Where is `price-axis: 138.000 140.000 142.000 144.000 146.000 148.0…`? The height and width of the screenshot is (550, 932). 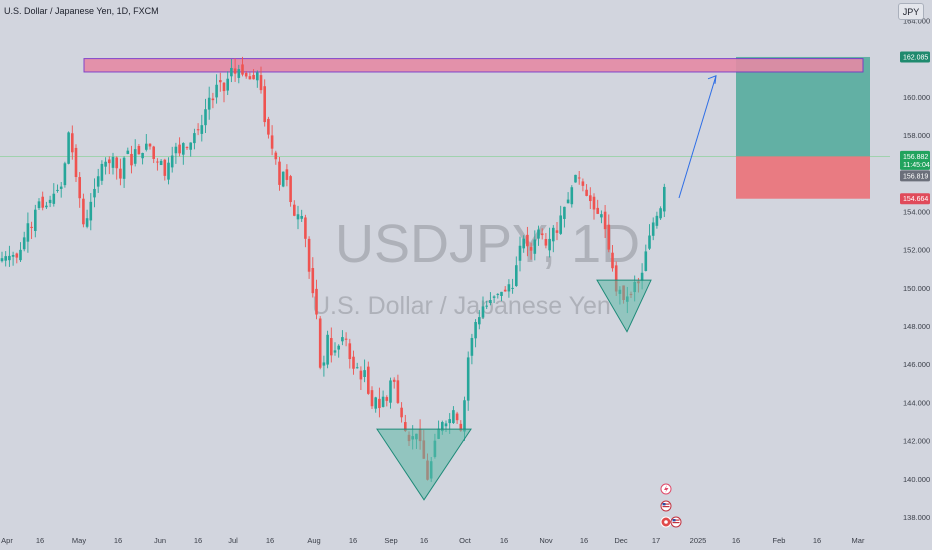
price-axis: 138.000 140.000 142.000 144.000 146.000 148.0… is located at coordinates (912, 275).